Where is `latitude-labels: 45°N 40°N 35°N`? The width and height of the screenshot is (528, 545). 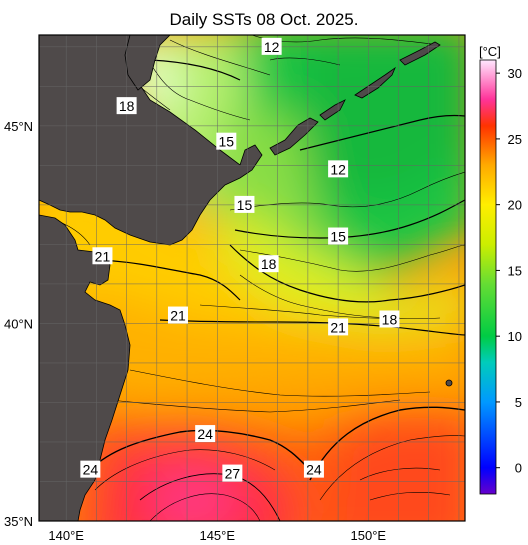
latitude-labels: 45°N 40°N 35°N is located at coordinates (18, 324).